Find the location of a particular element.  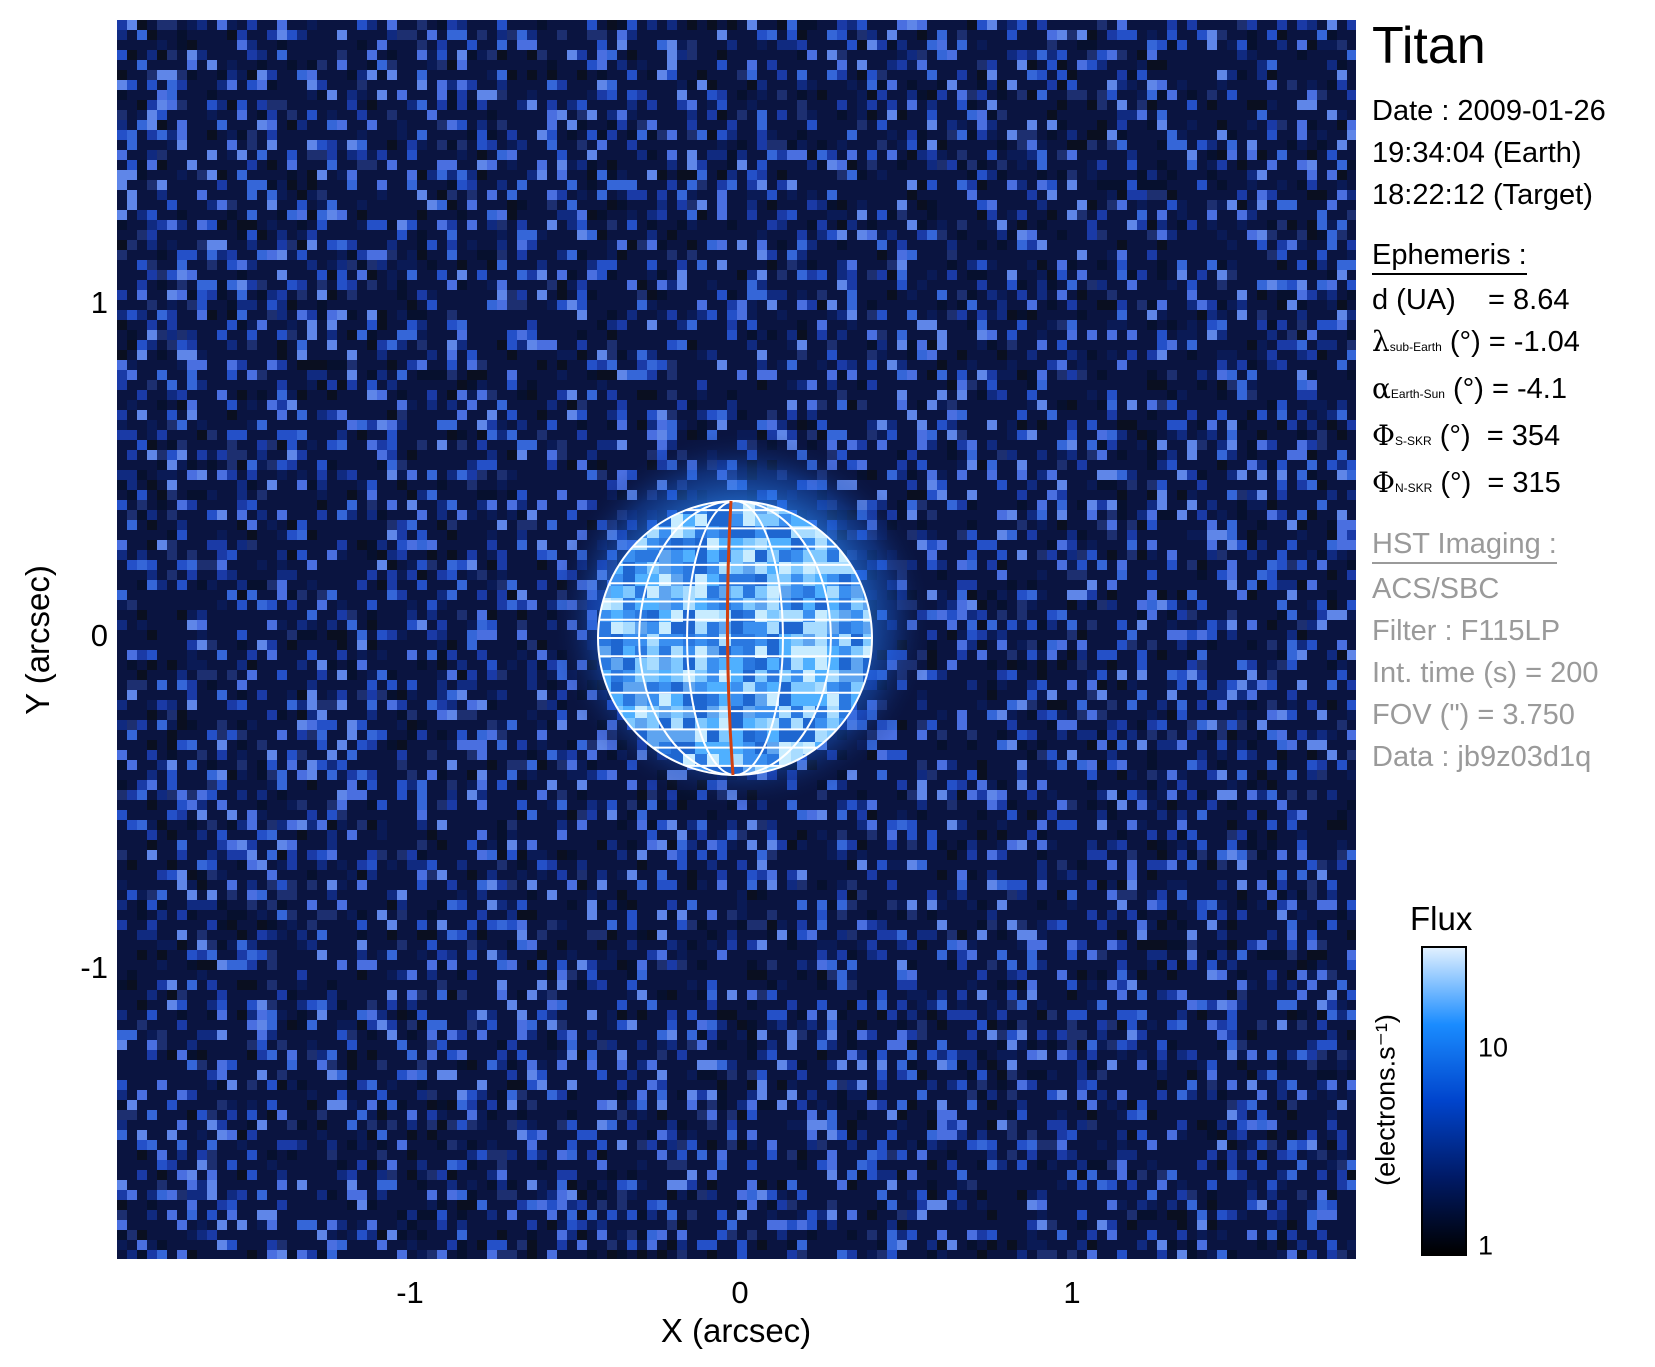

y-tick-0: 0 is located at coordinates (99, 635).